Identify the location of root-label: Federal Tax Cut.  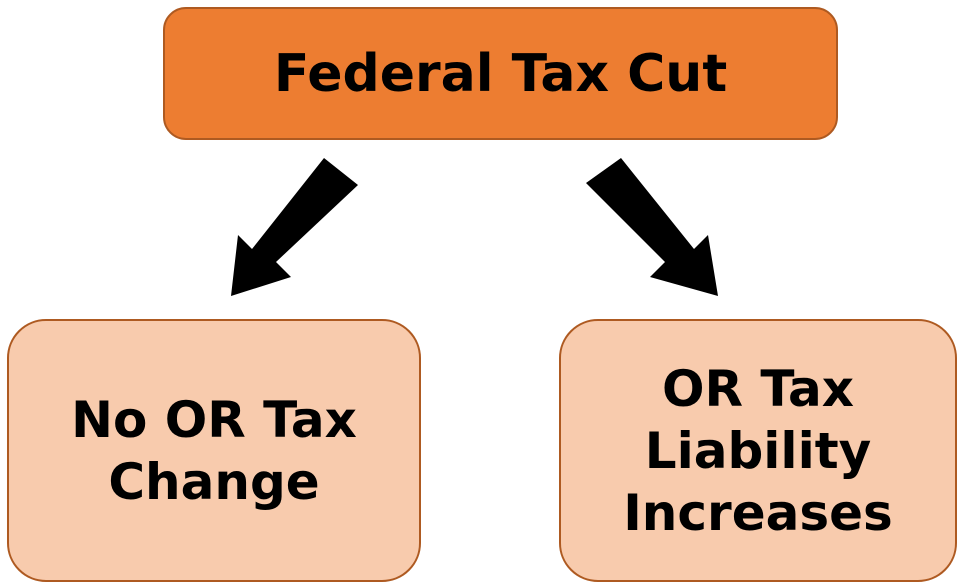
(500, 73).